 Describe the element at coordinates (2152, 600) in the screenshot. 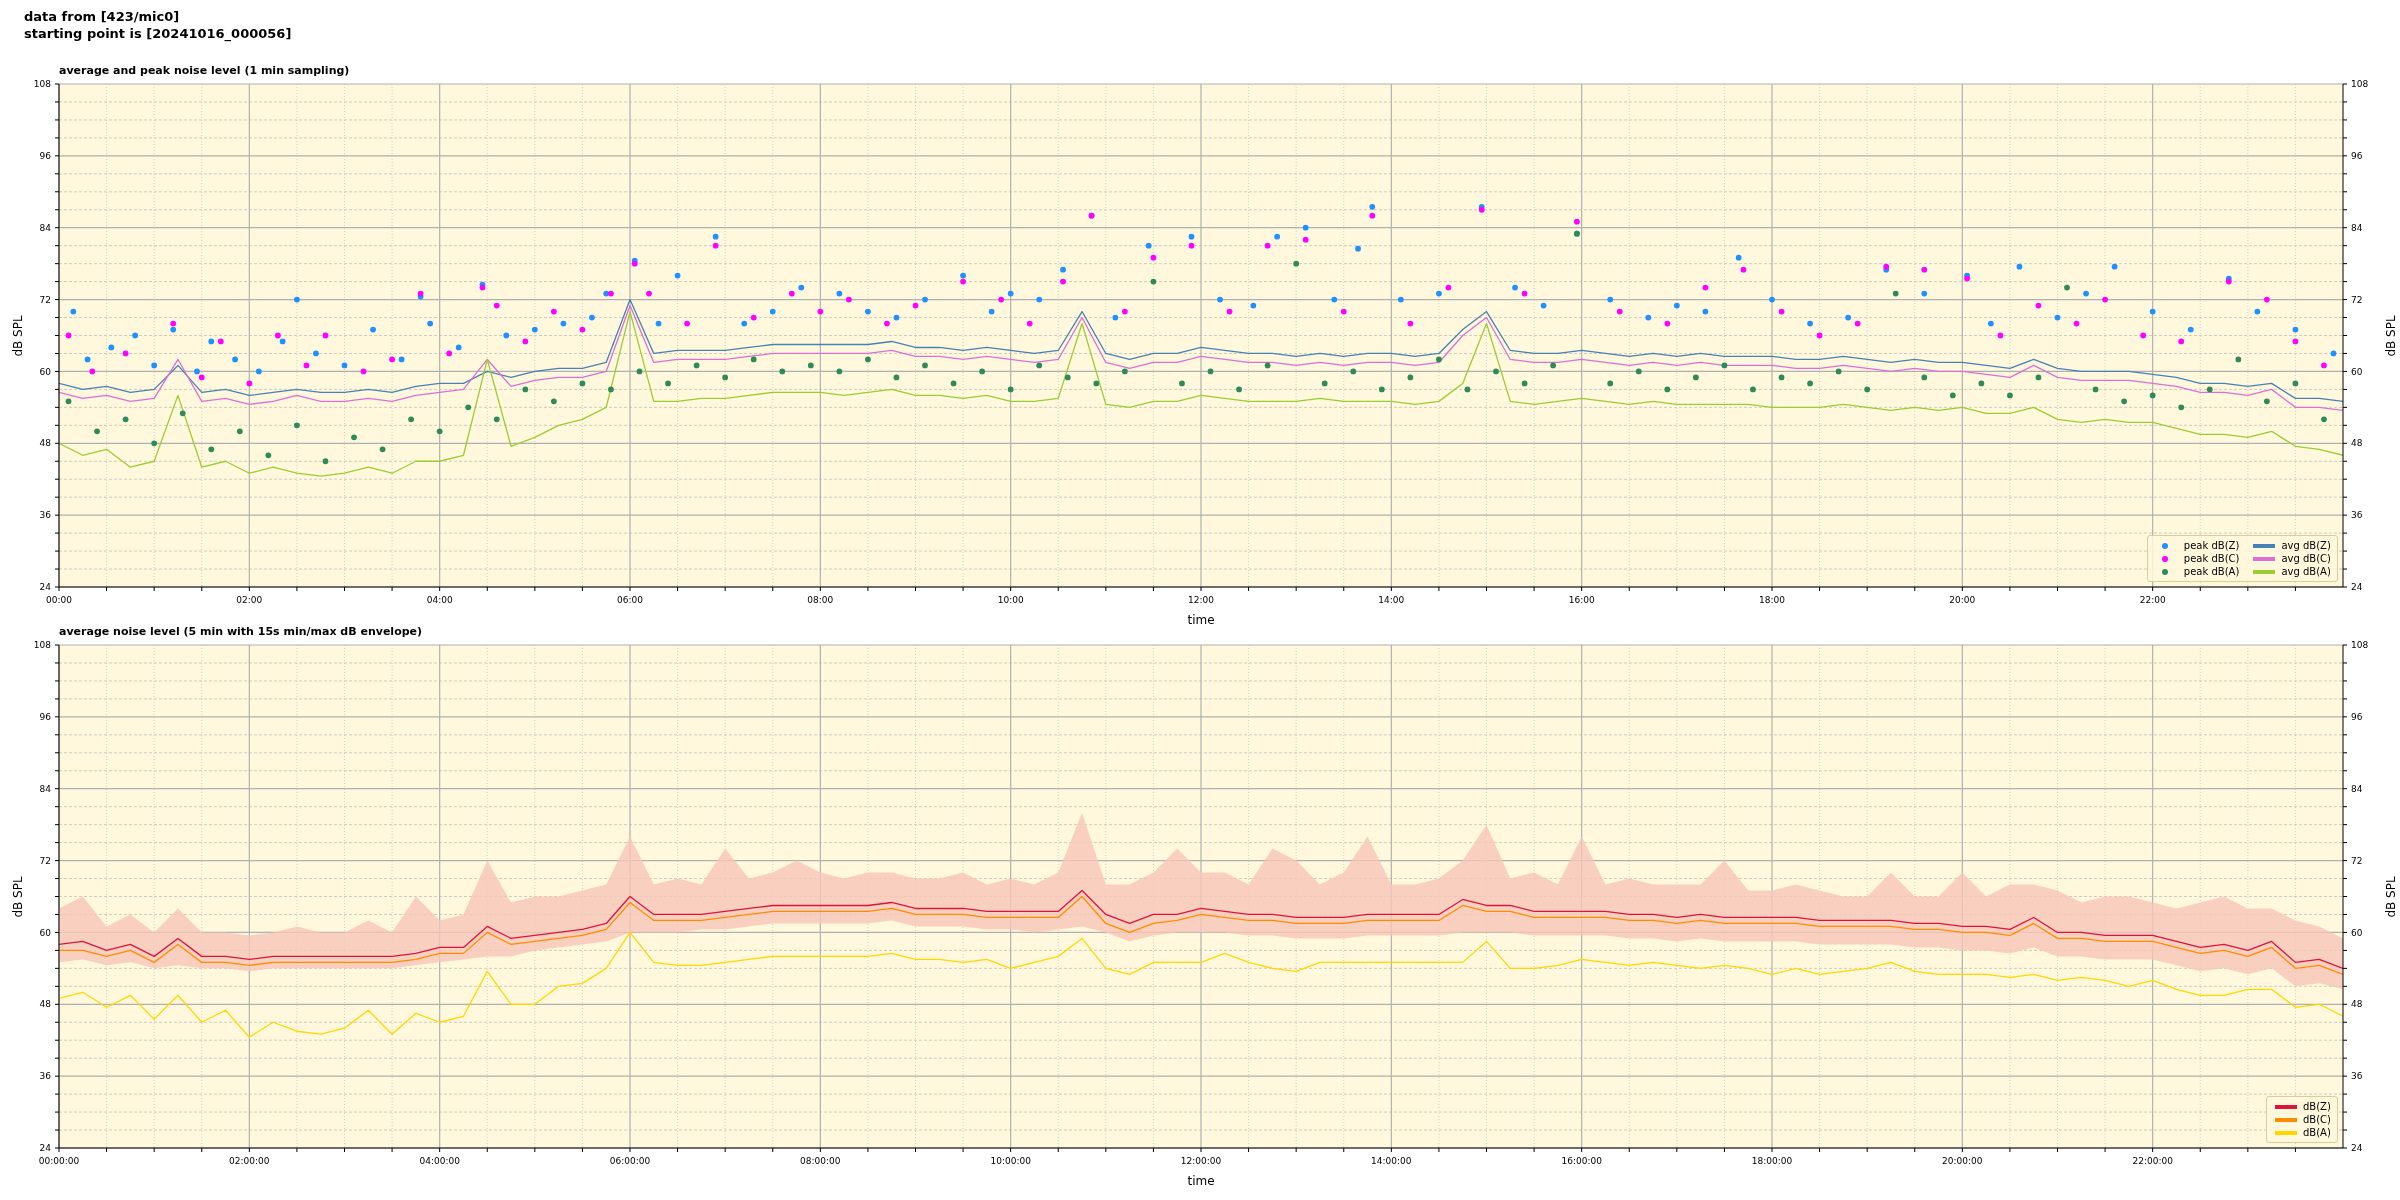

I see `x-tick-label: 22:00` at that location.